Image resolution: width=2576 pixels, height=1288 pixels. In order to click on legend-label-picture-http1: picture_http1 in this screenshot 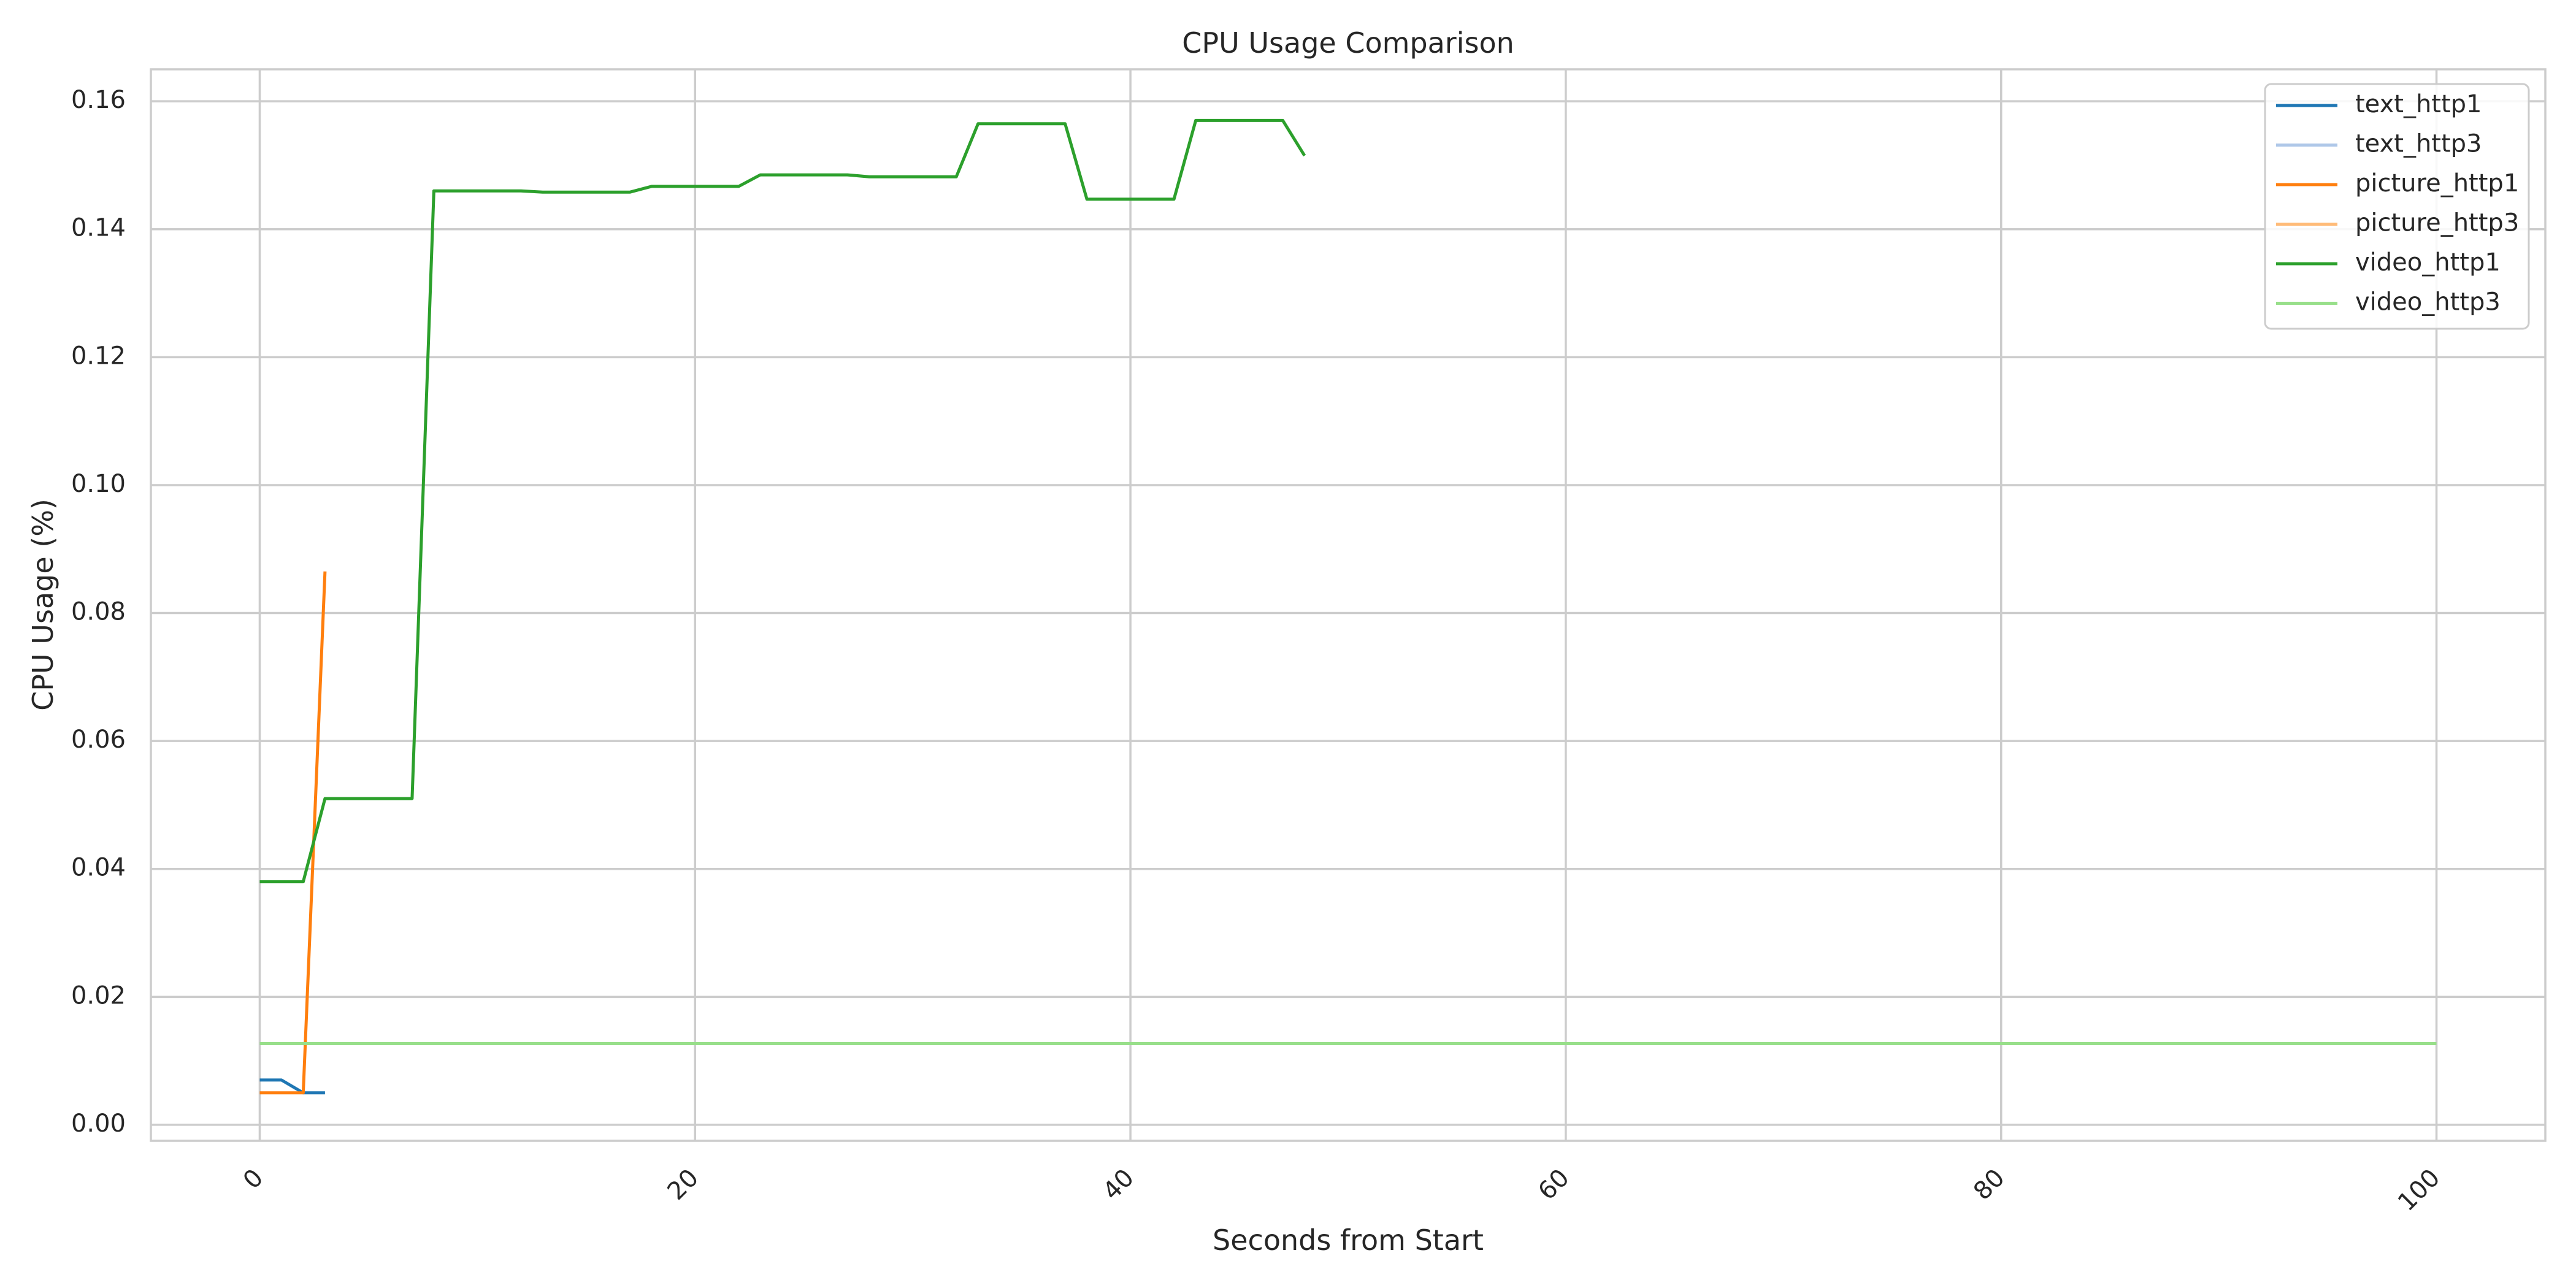, I will do `click(2437, 183)`.